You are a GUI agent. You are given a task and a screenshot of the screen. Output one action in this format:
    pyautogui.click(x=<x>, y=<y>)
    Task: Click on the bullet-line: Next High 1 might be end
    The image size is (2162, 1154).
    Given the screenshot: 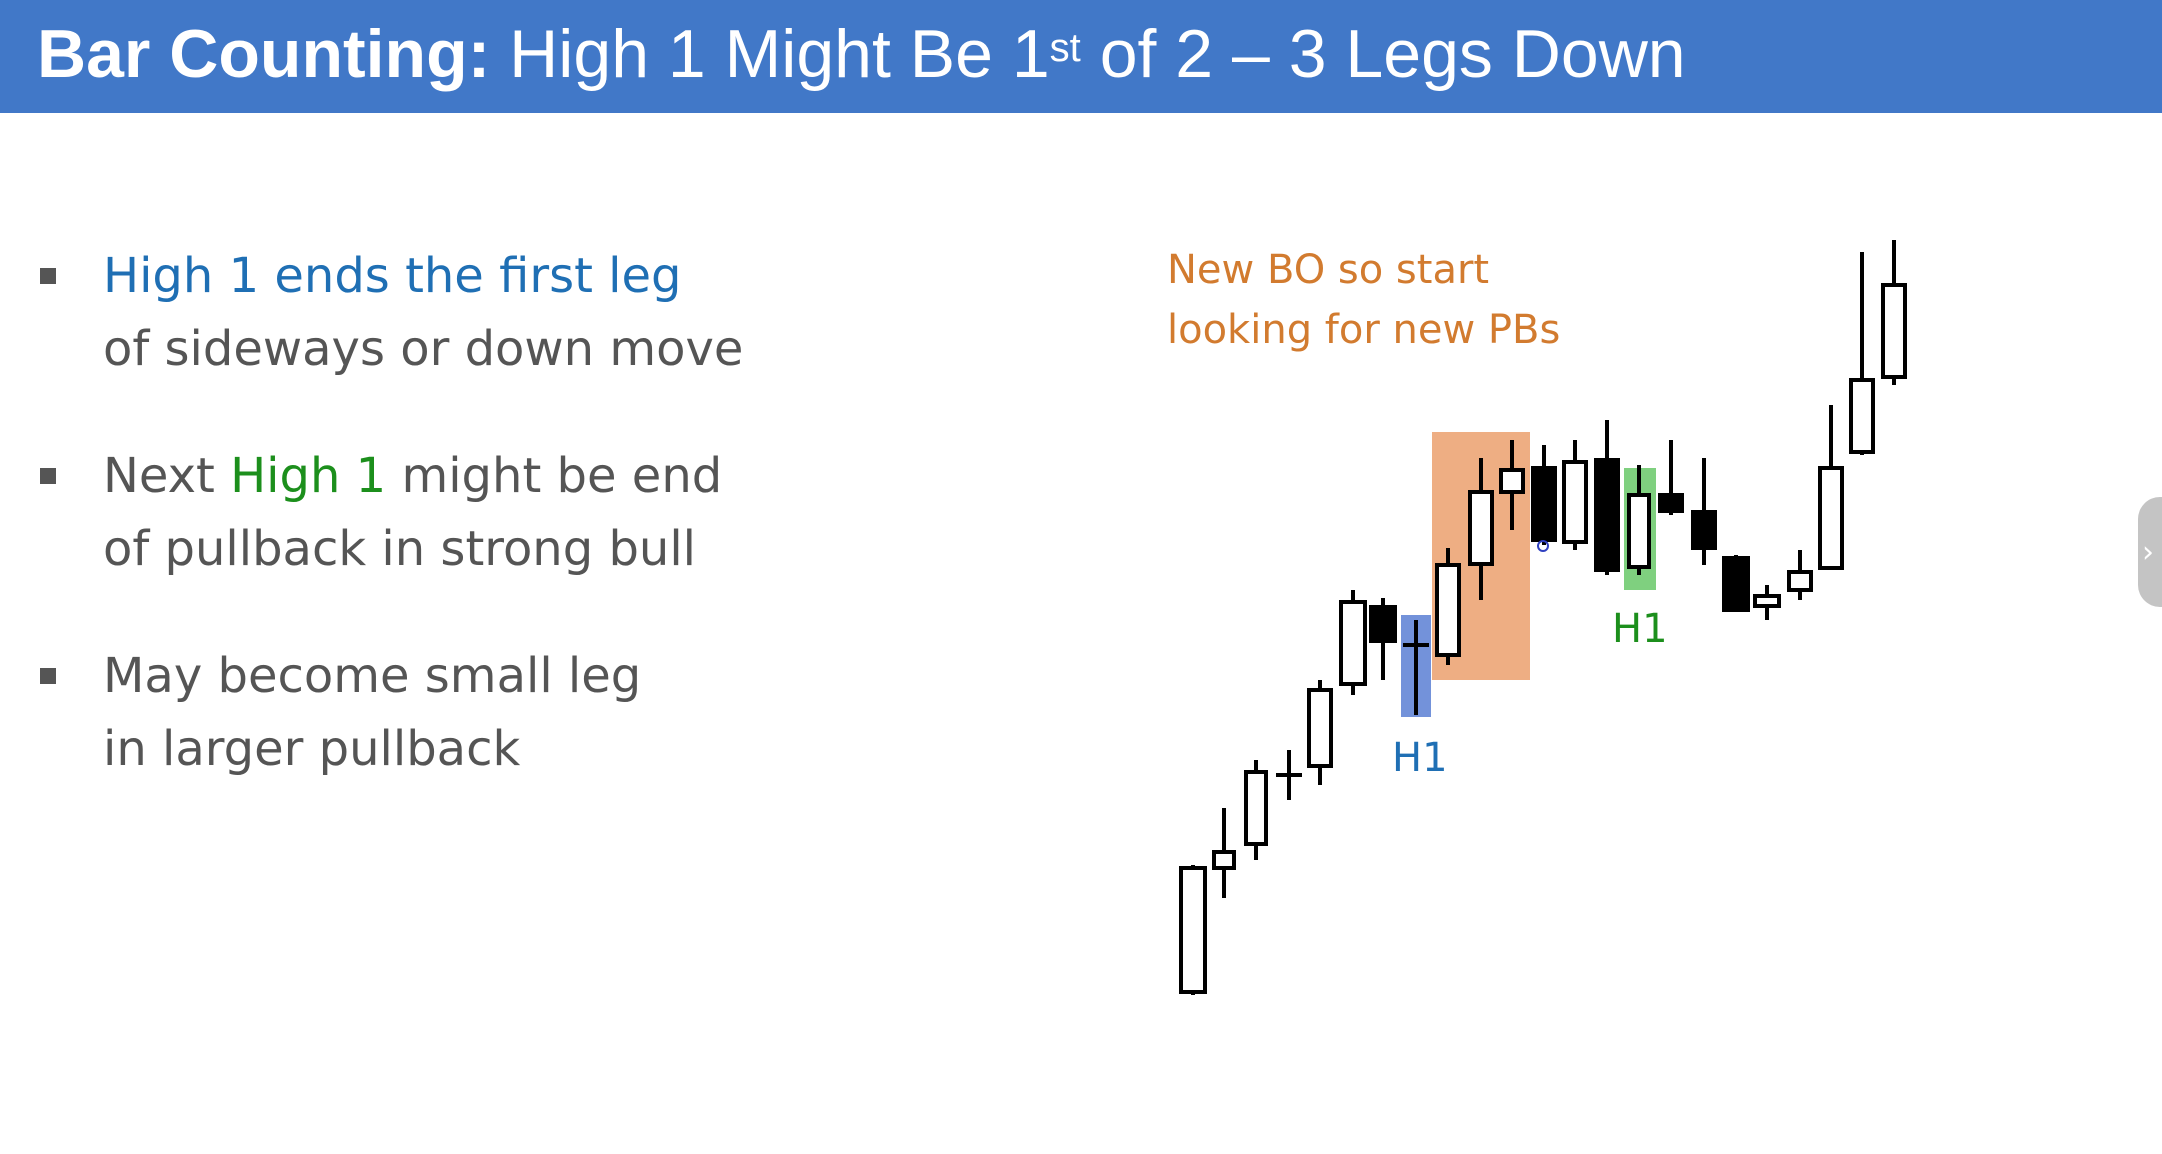 What is the action you would take?
    pyautogui.click(x=470, y=476)
    